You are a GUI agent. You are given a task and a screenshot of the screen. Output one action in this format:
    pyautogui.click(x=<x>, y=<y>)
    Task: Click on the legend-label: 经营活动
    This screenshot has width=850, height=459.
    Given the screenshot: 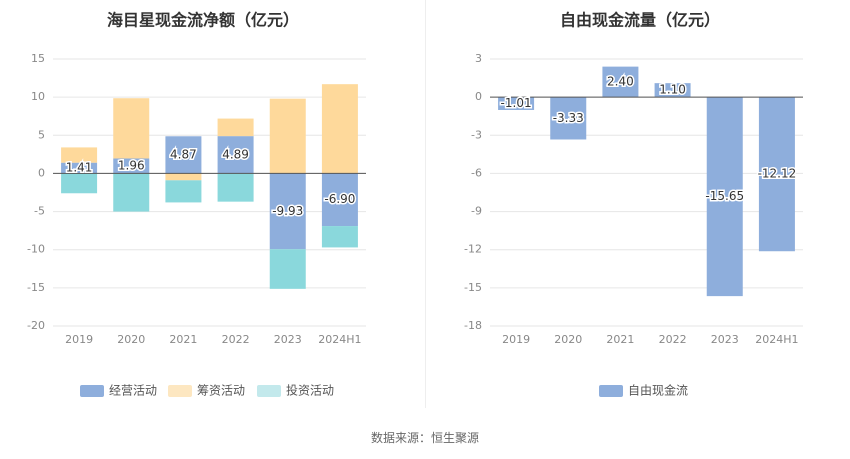 What is the action you would take?
    pyautogui.click(x=133, y=391)
    